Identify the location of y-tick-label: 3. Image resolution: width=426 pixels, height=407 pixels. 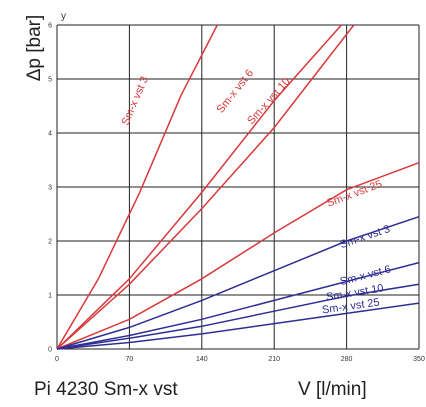
(50, 188).